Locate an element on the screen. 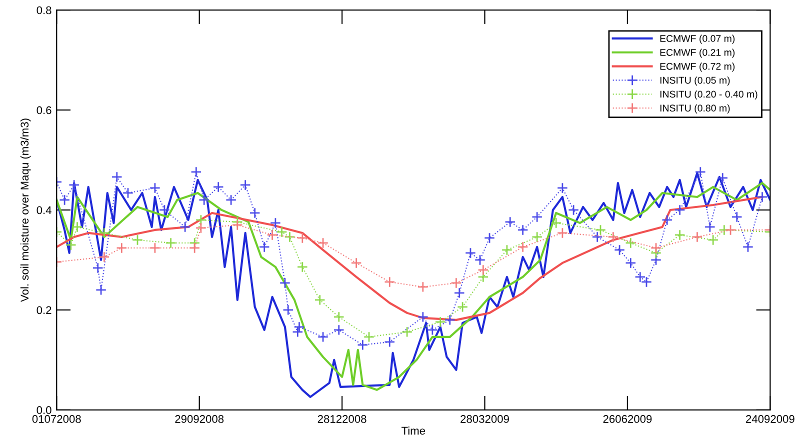 Image resolution: width=809 pixels, height=437 pixels. x-tick-label: 01072008 is located at coordinates (56, 419).